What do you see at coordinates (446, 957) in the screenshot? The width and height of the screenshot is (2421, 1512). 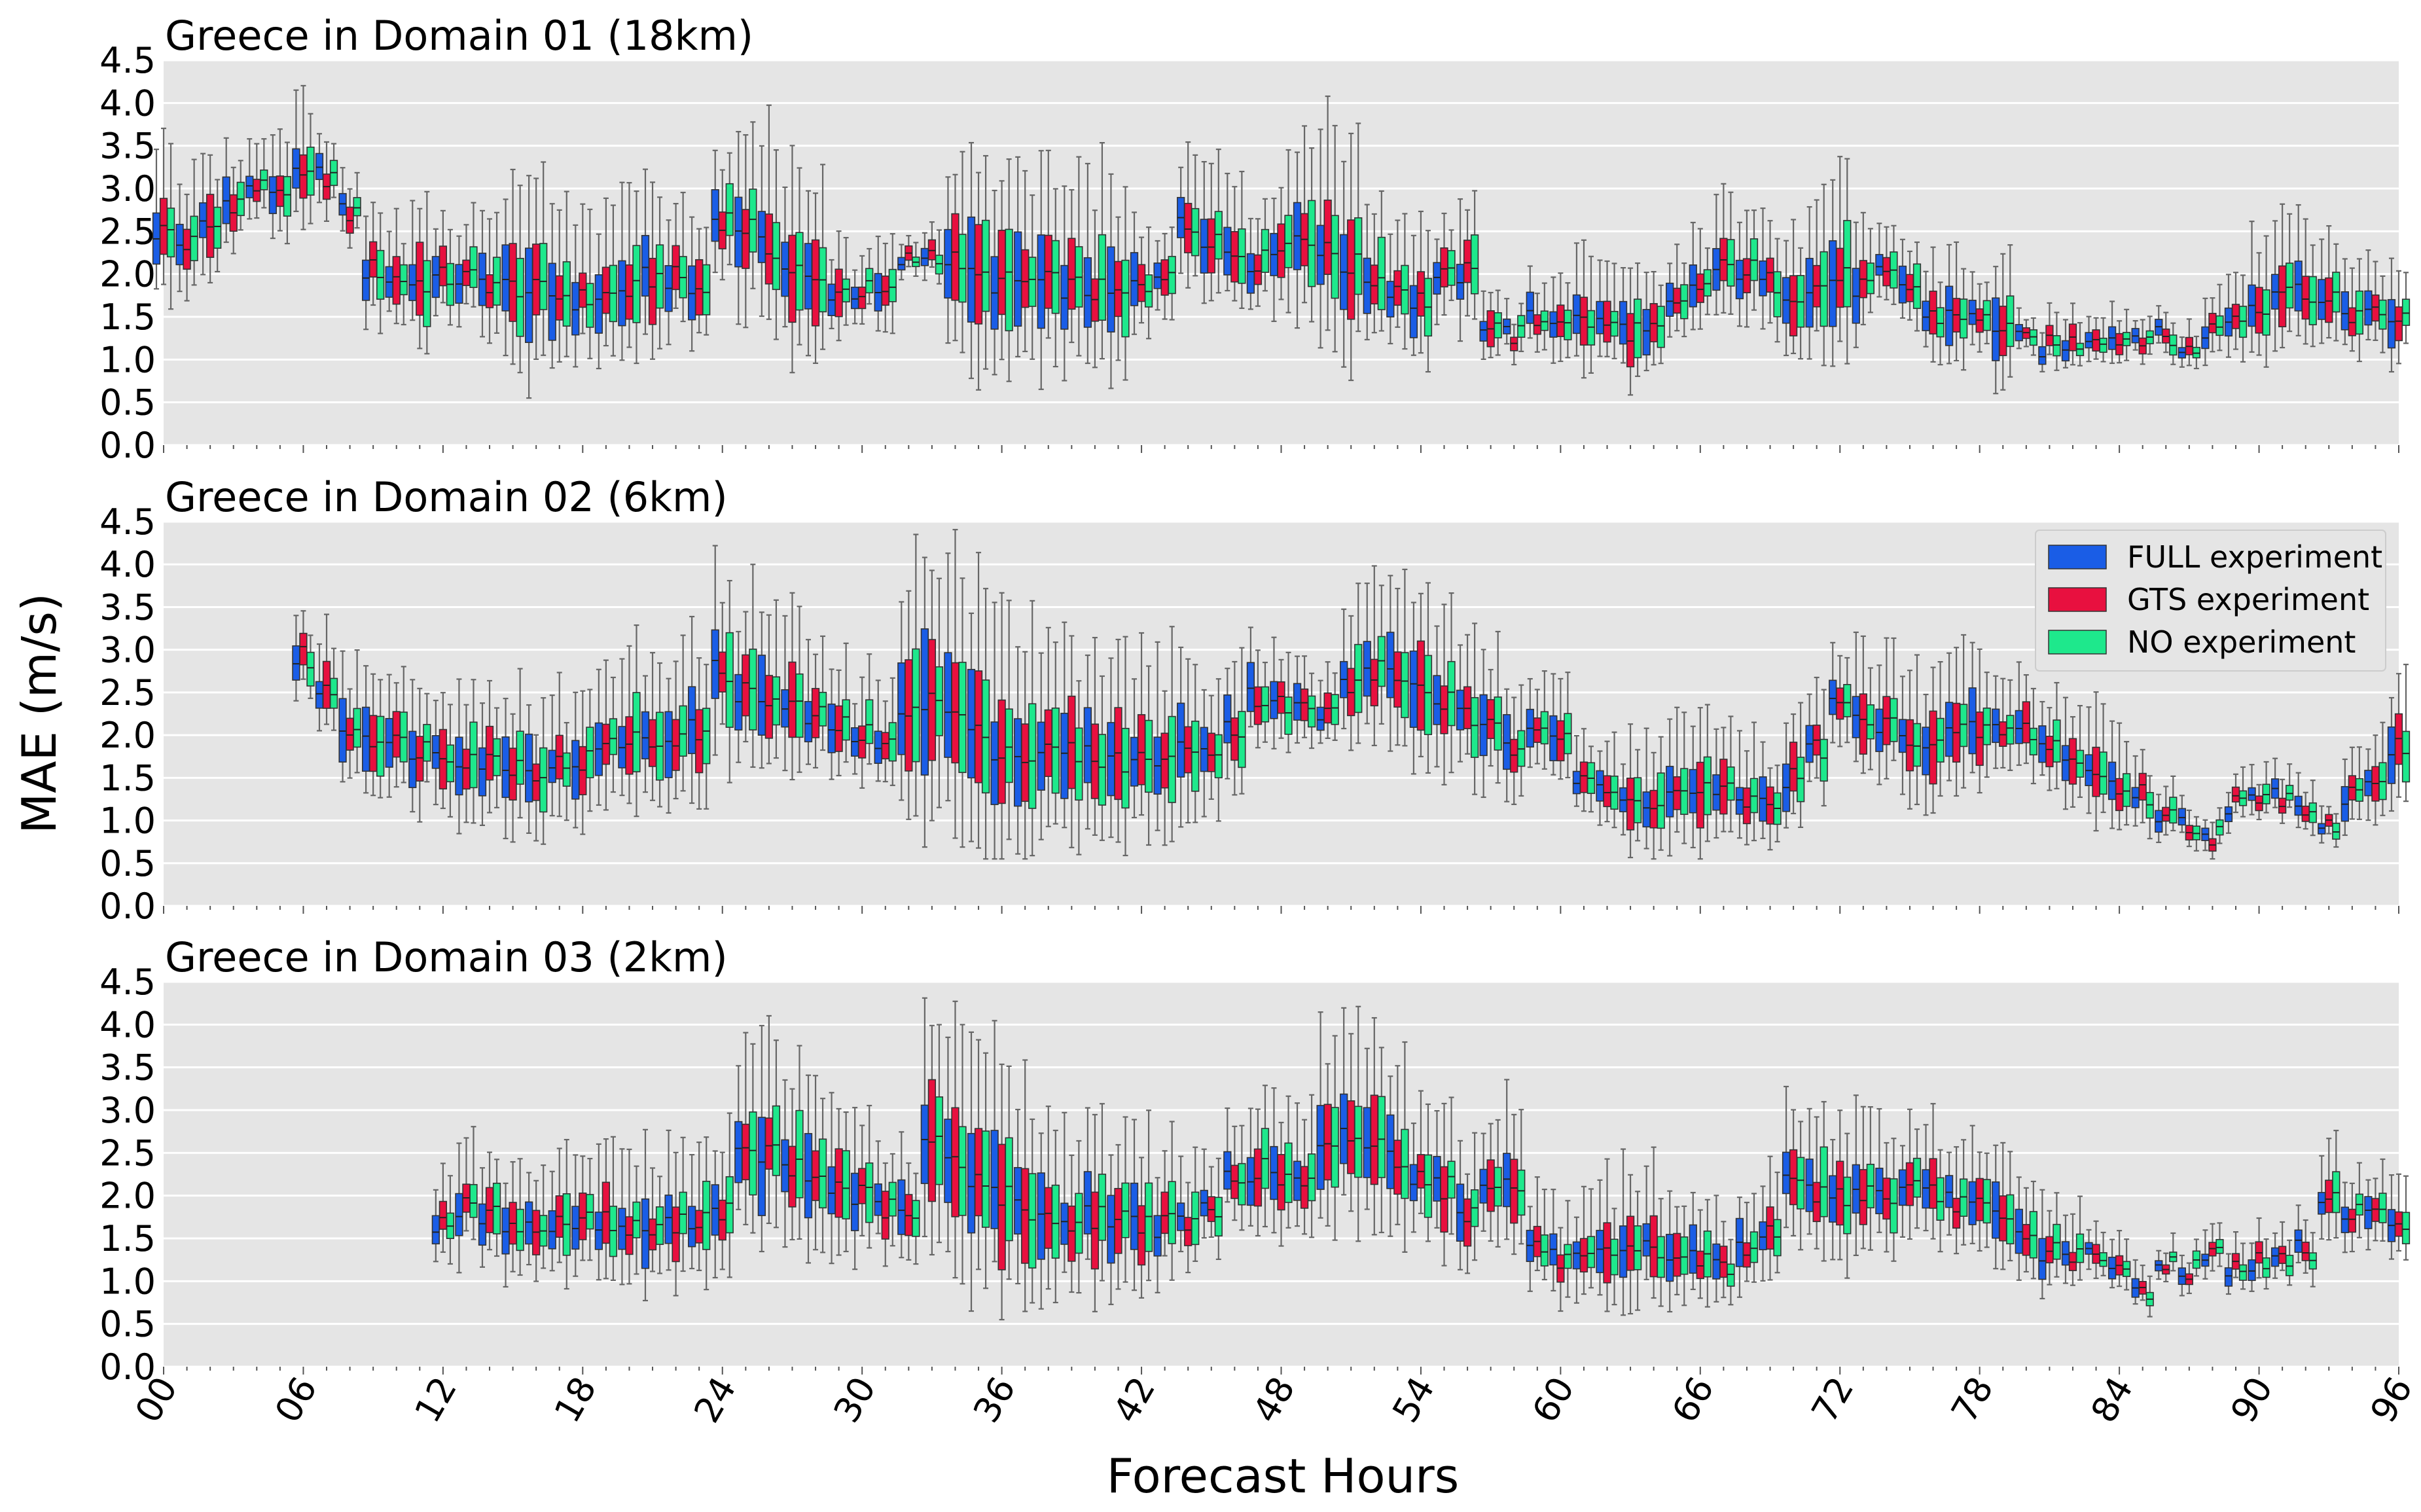 I see `panel-title: Greece in Domain 03 (2km)` at bounding box center [446, 957].